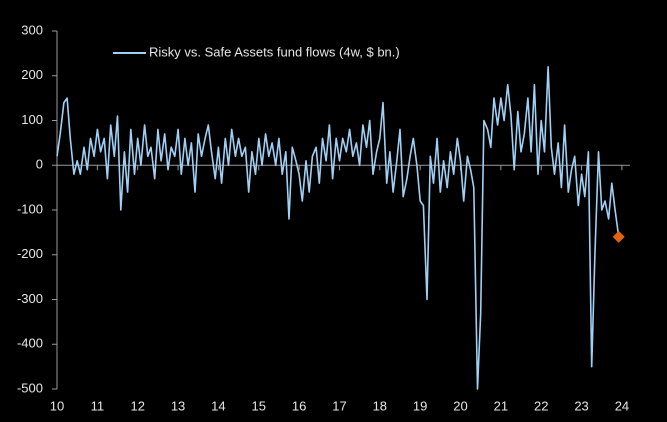 This screenshot has height=422, width=667. I want to click on y-tick-label: -300, so click(30, 298).